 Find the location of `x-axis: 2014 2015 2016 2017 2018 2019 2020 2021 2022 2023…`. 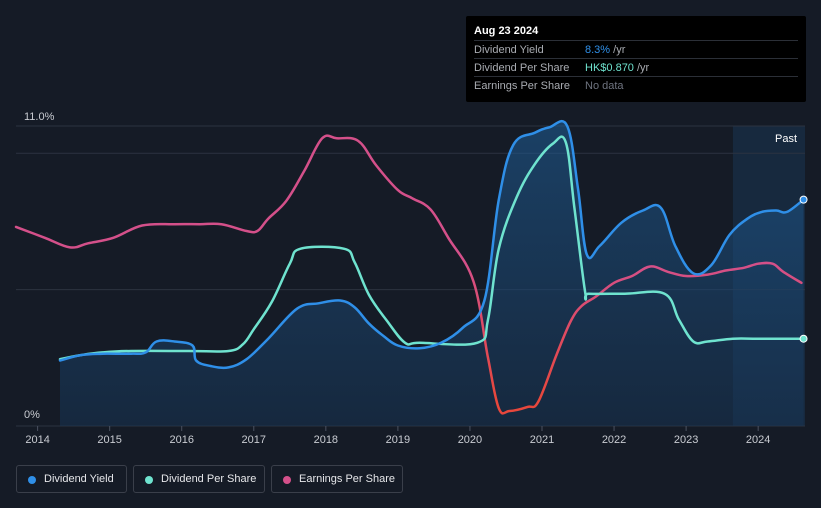

x-axis: 2014 2015 2016 2017 2018 2019 2020 2021 2022 2023… is located at coordinates (397, 436).